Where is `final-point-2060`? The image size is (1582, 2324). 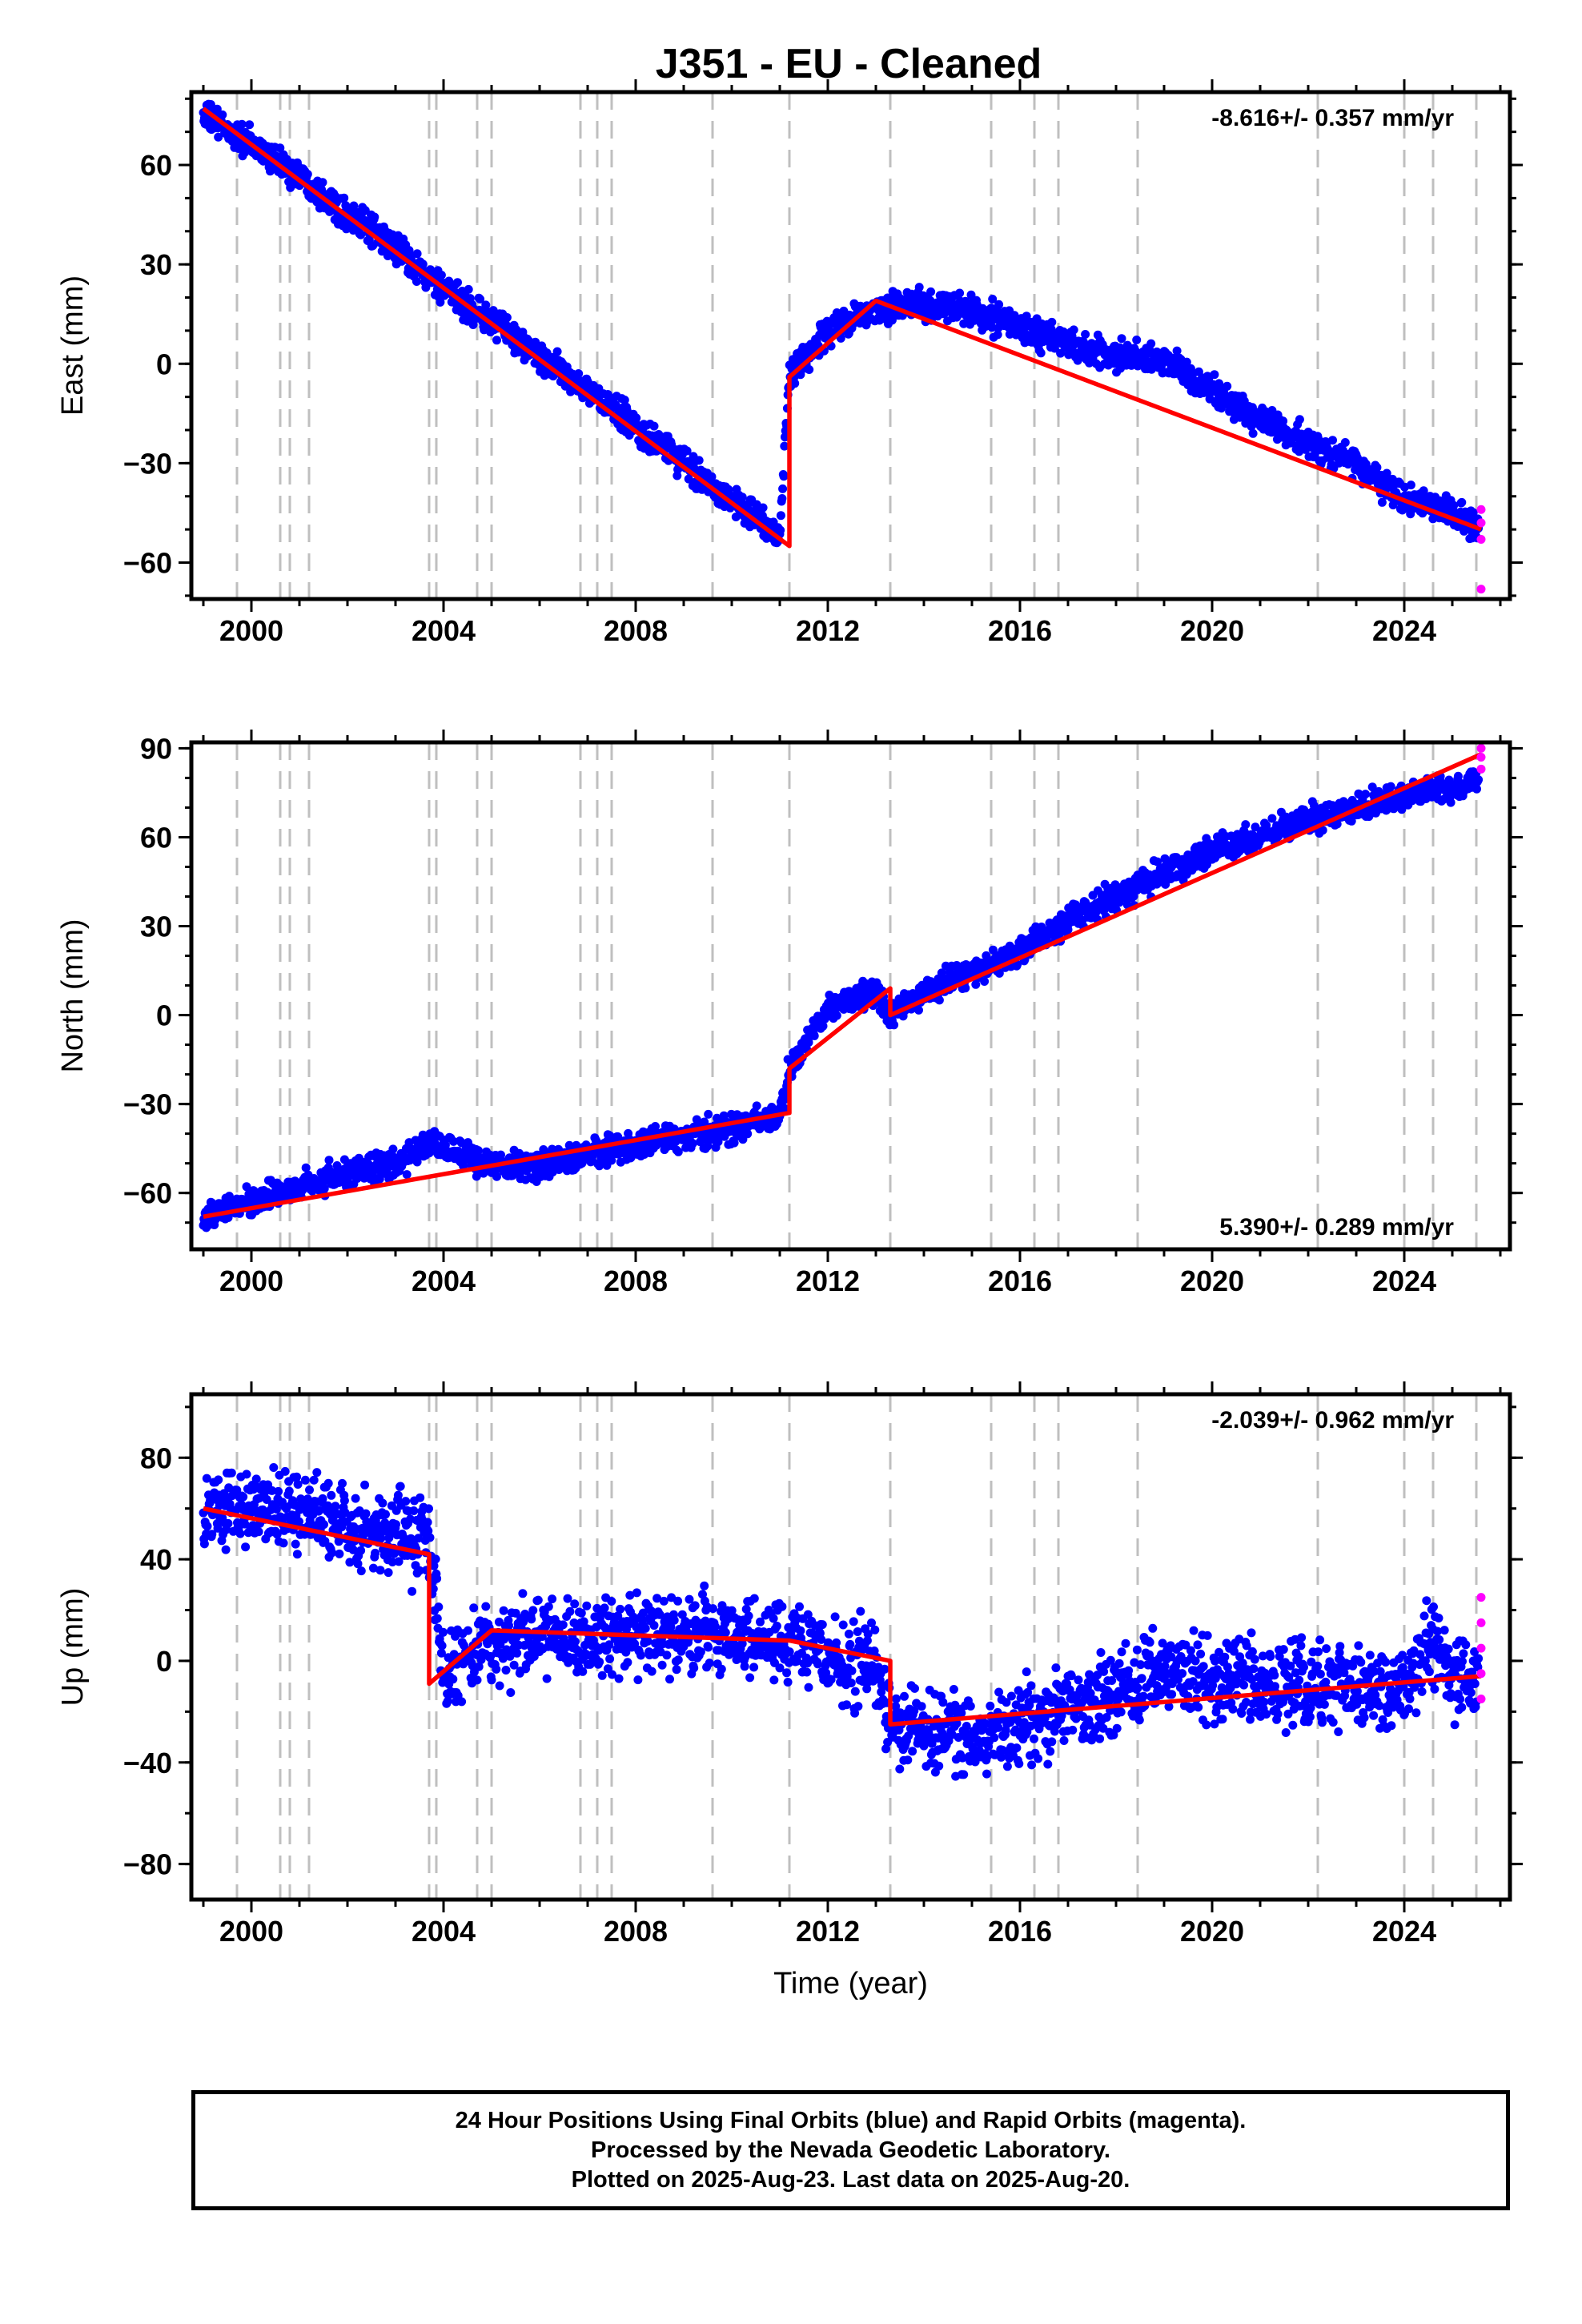 final-point-2060 is located at coordinates (1390, 786).